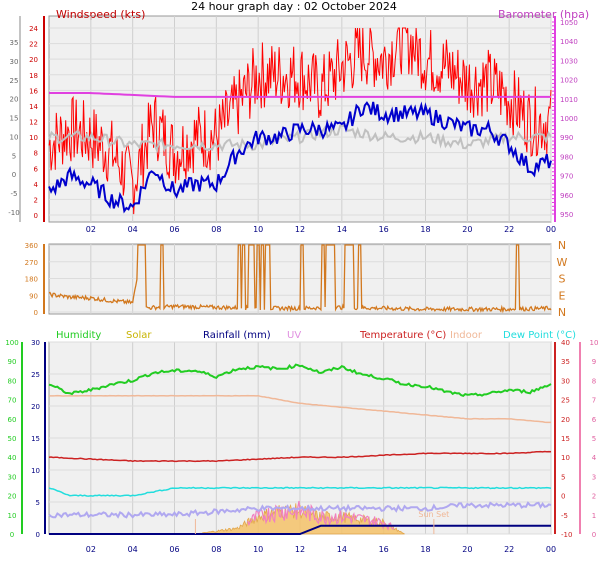 This screenshot has height=561, width=608. Describe the element at coordinates (342, 229) in the screenshot. I see `wind-x-tick-label: 14` at that location.